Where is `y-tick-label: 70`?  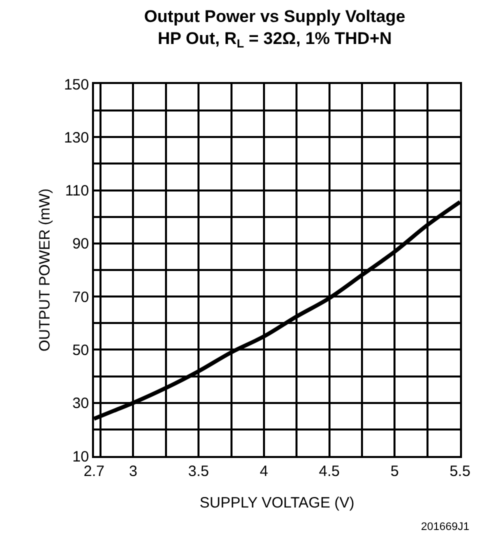
y-tick-label: 70 is located at coordinates (80, 297).